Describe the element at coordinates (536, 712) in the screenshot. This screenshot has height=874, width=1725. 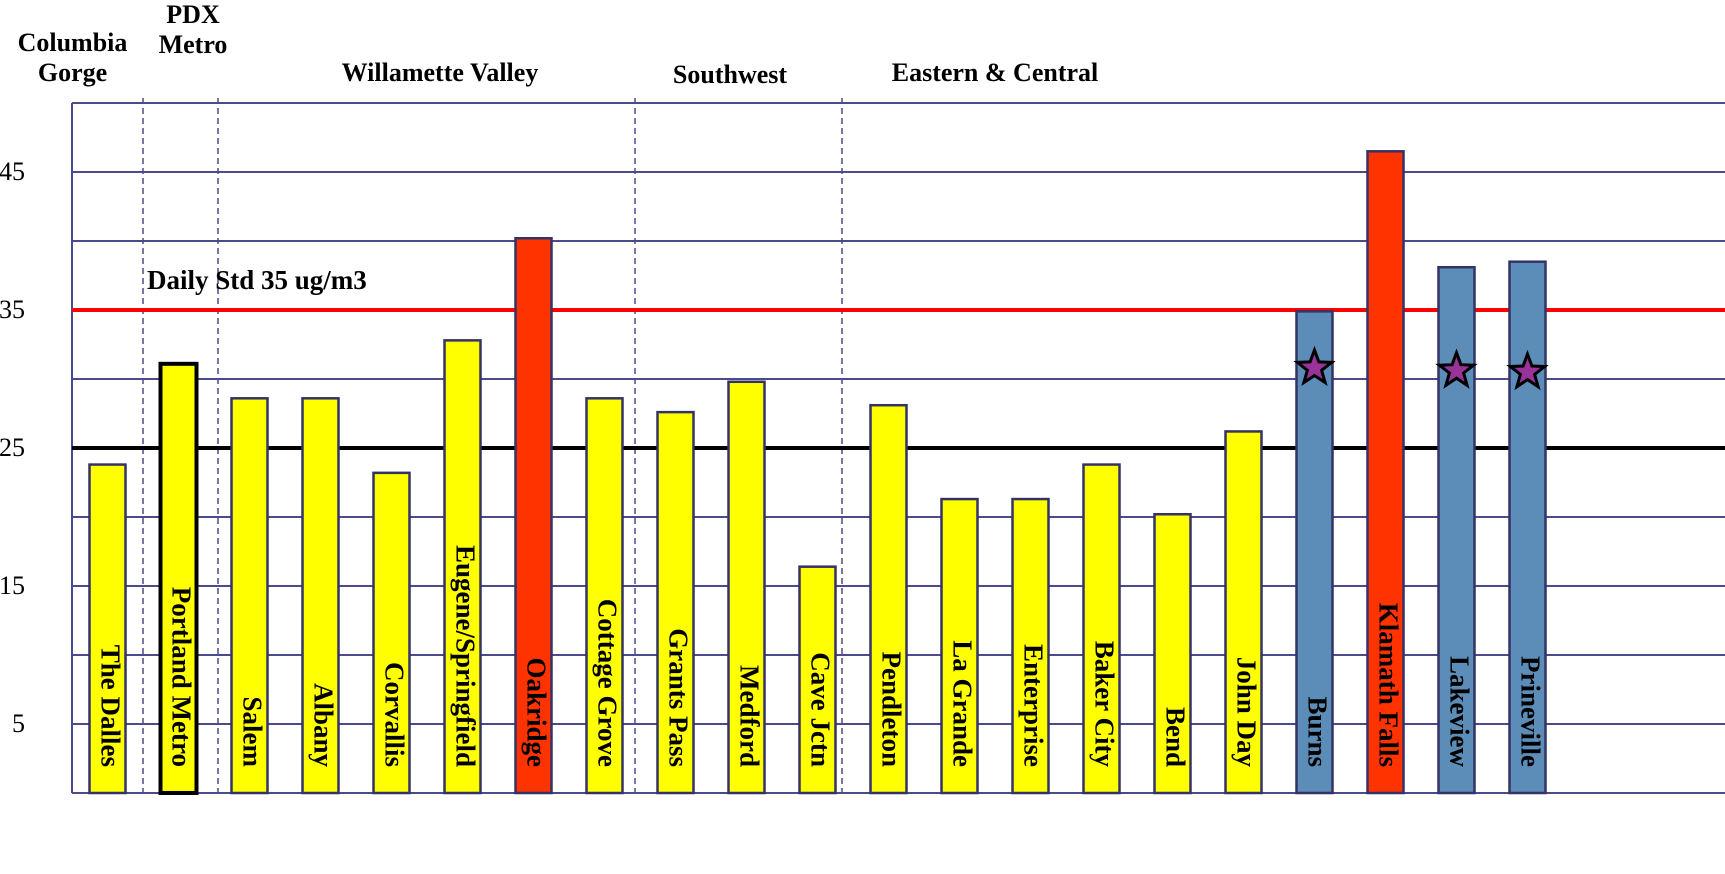
I see `bar-label: Oakridge` at that location.